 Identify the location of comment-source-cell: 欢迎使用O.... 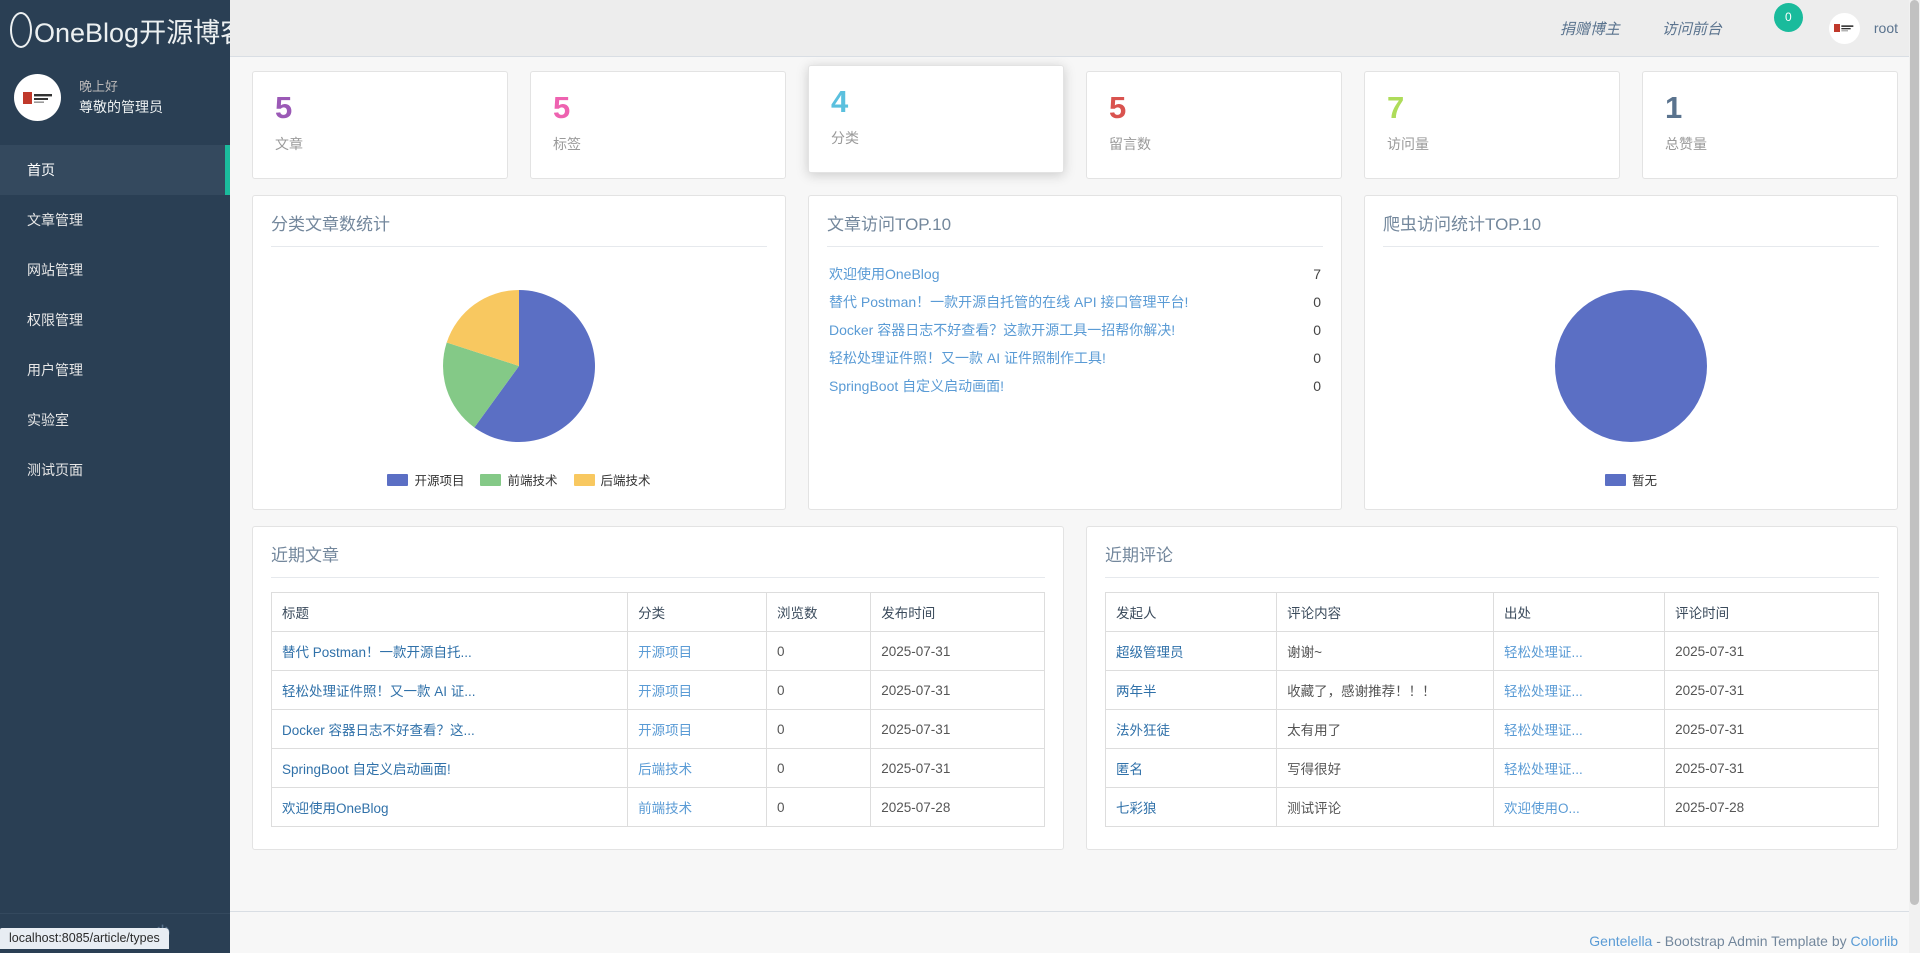
(1579, 807).